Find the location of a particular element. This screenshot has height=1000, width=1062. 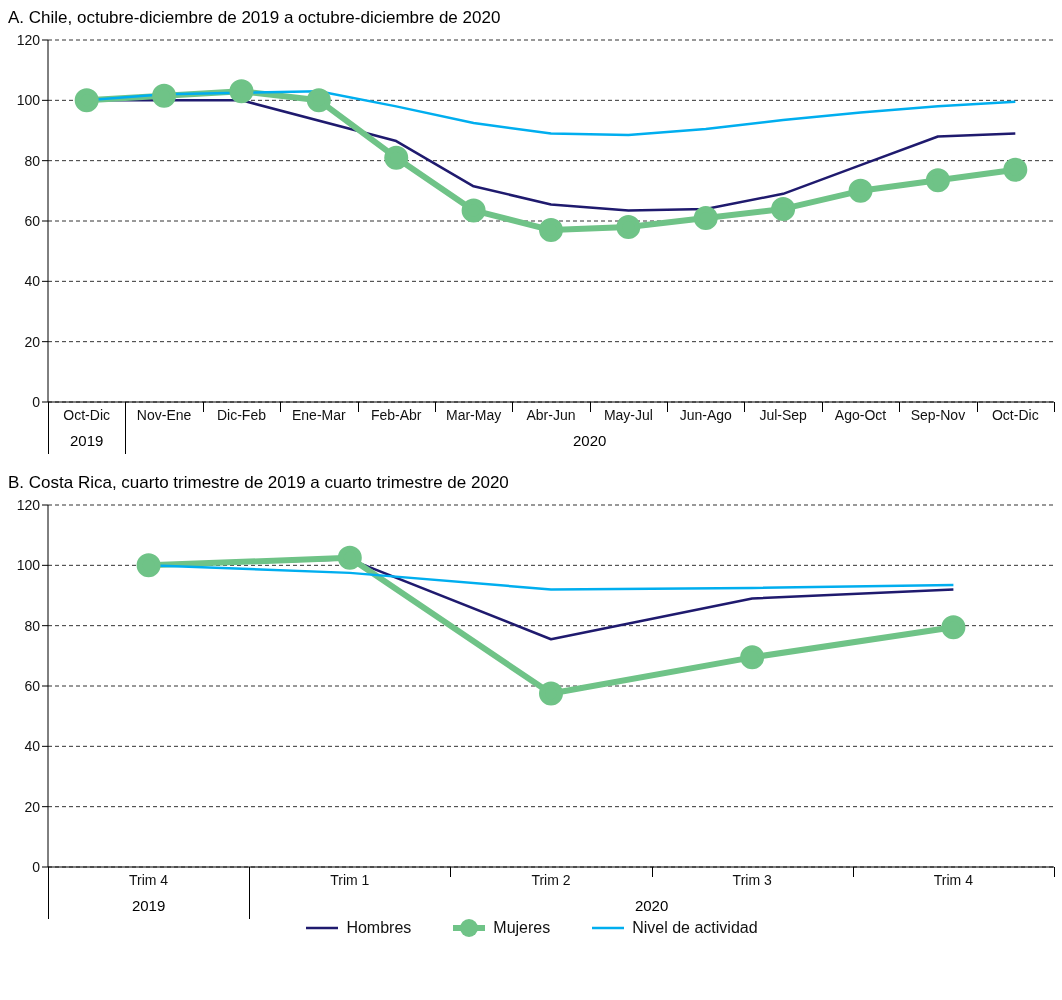

x-tick-label: Jun-Ago is located at coordinates (706, 414).